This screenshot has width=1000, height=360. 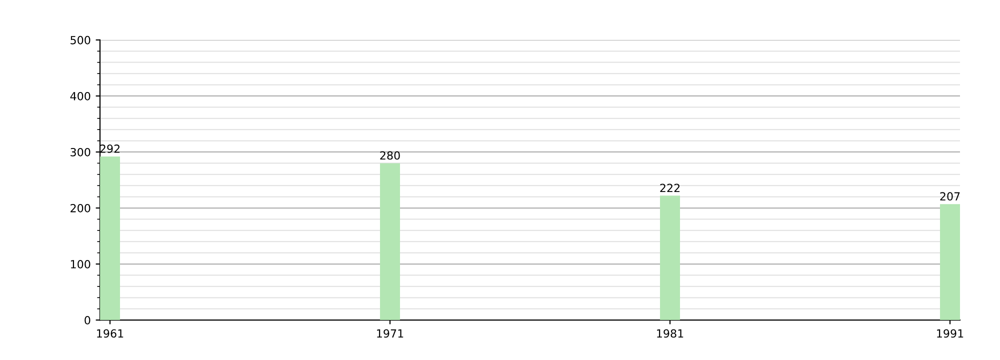 What do you see at coordinates (80, 208) in the screenshot?
I see `y-tick-label: 200` at bounding box center [80, 208].